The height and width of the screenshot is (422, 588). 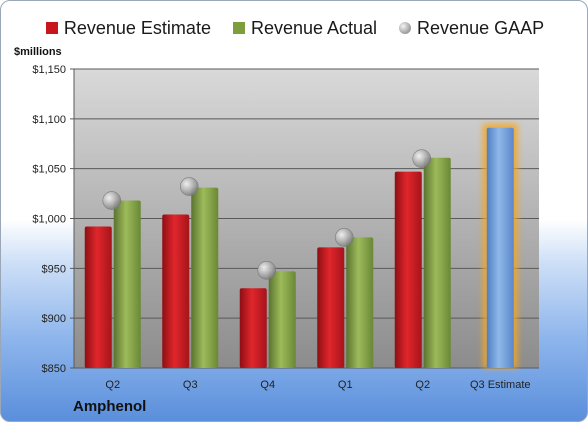 What do you see at coordinates (345, 385) in the screenshot?
I see `x-tick-label: Q1` at bounding box center [345, 385].